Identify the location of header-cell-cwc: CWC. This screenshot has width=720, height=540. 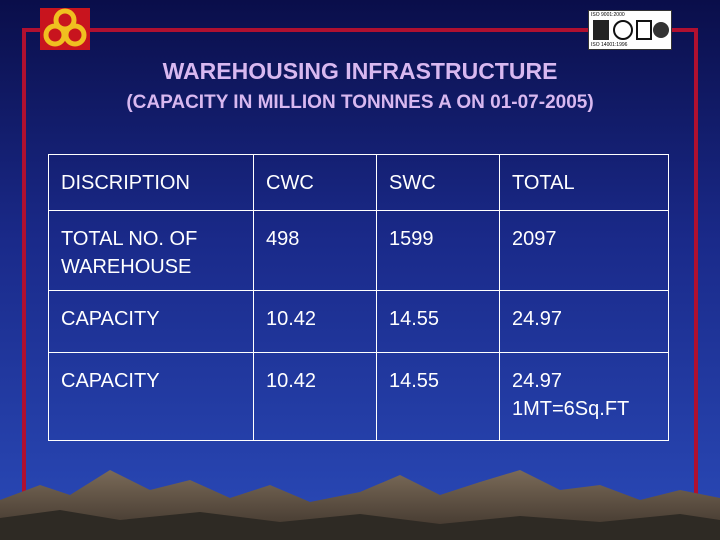
(315, 182).